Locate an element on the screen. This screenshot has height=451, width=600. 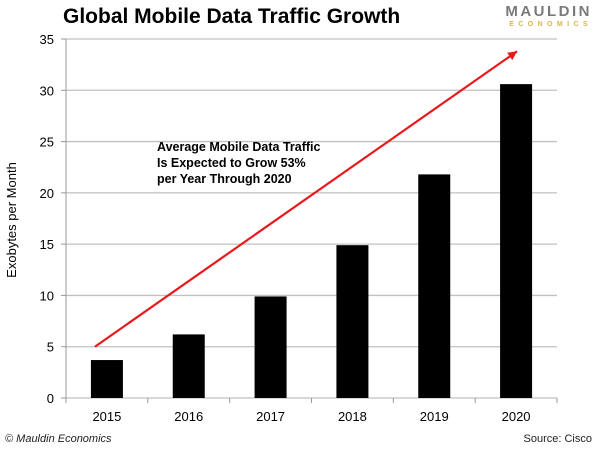
arrow-head-icon is located at coordinates (512, 56).